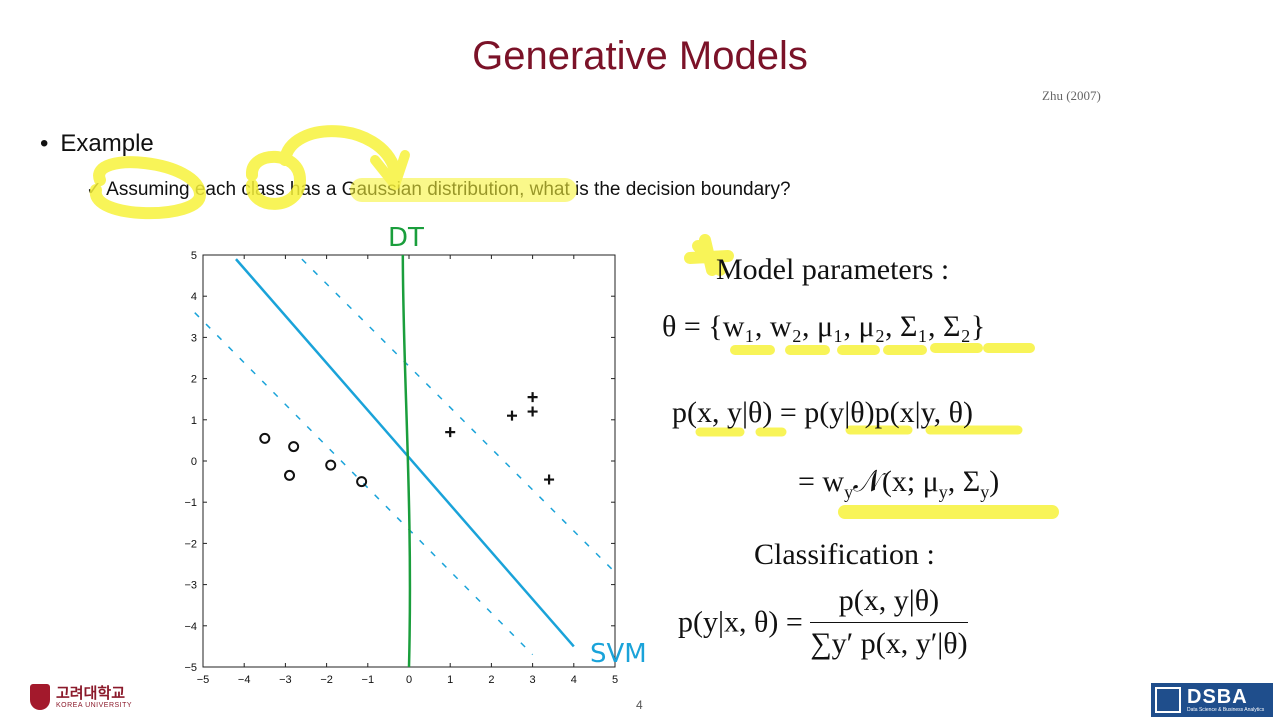 This screenshot has width=1280, height=720. I want to click on y-tick-label: 0, so click(194, 462).